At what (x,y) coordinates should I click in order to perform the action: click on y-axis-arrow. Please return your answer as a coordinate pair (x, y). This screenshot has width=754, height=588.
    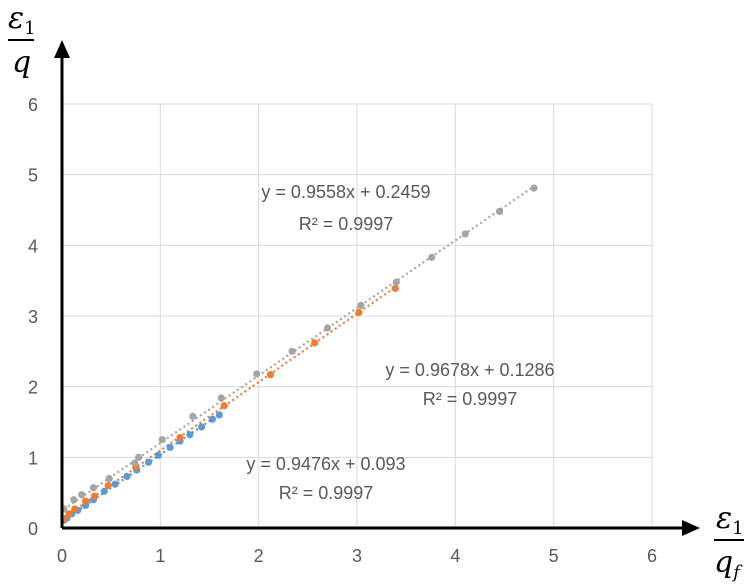
    Looking at the image, I should click on (62, 49).